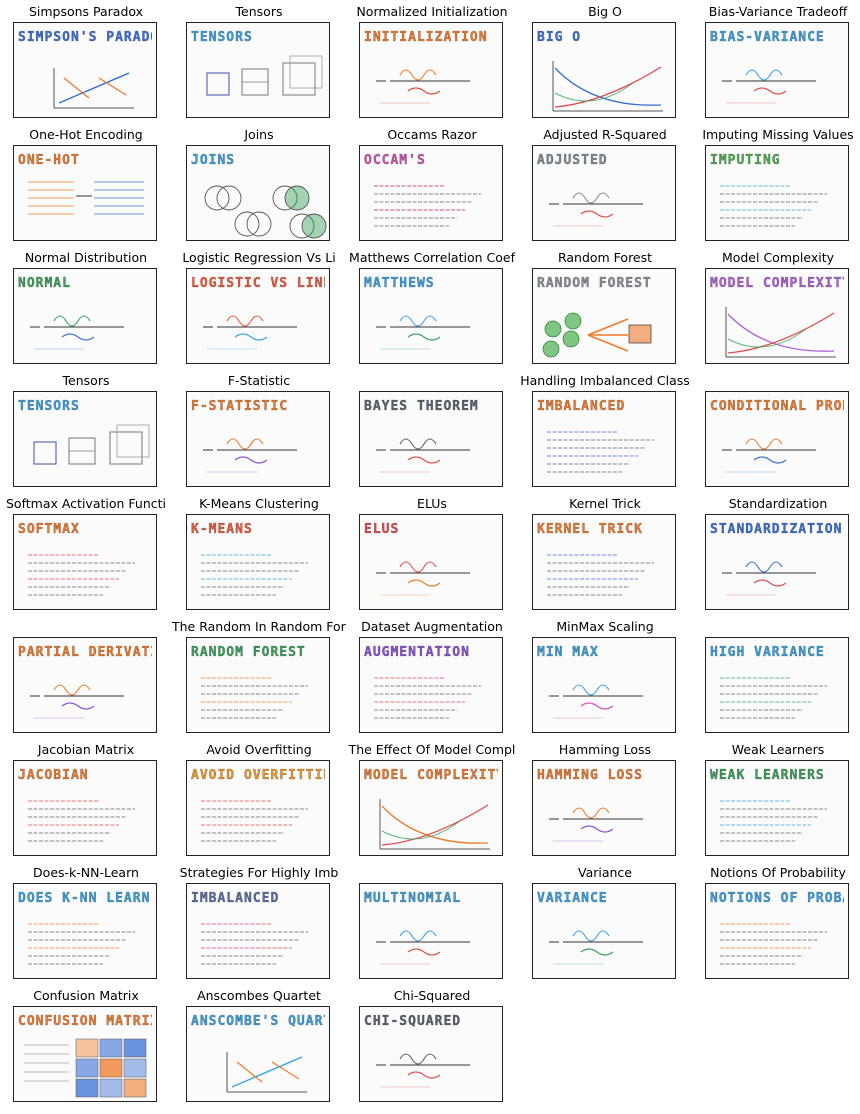  Describe the element at coordinates (581, 407) in the screenshot. I see `sketch-heading: IMBALANCED` at that location.